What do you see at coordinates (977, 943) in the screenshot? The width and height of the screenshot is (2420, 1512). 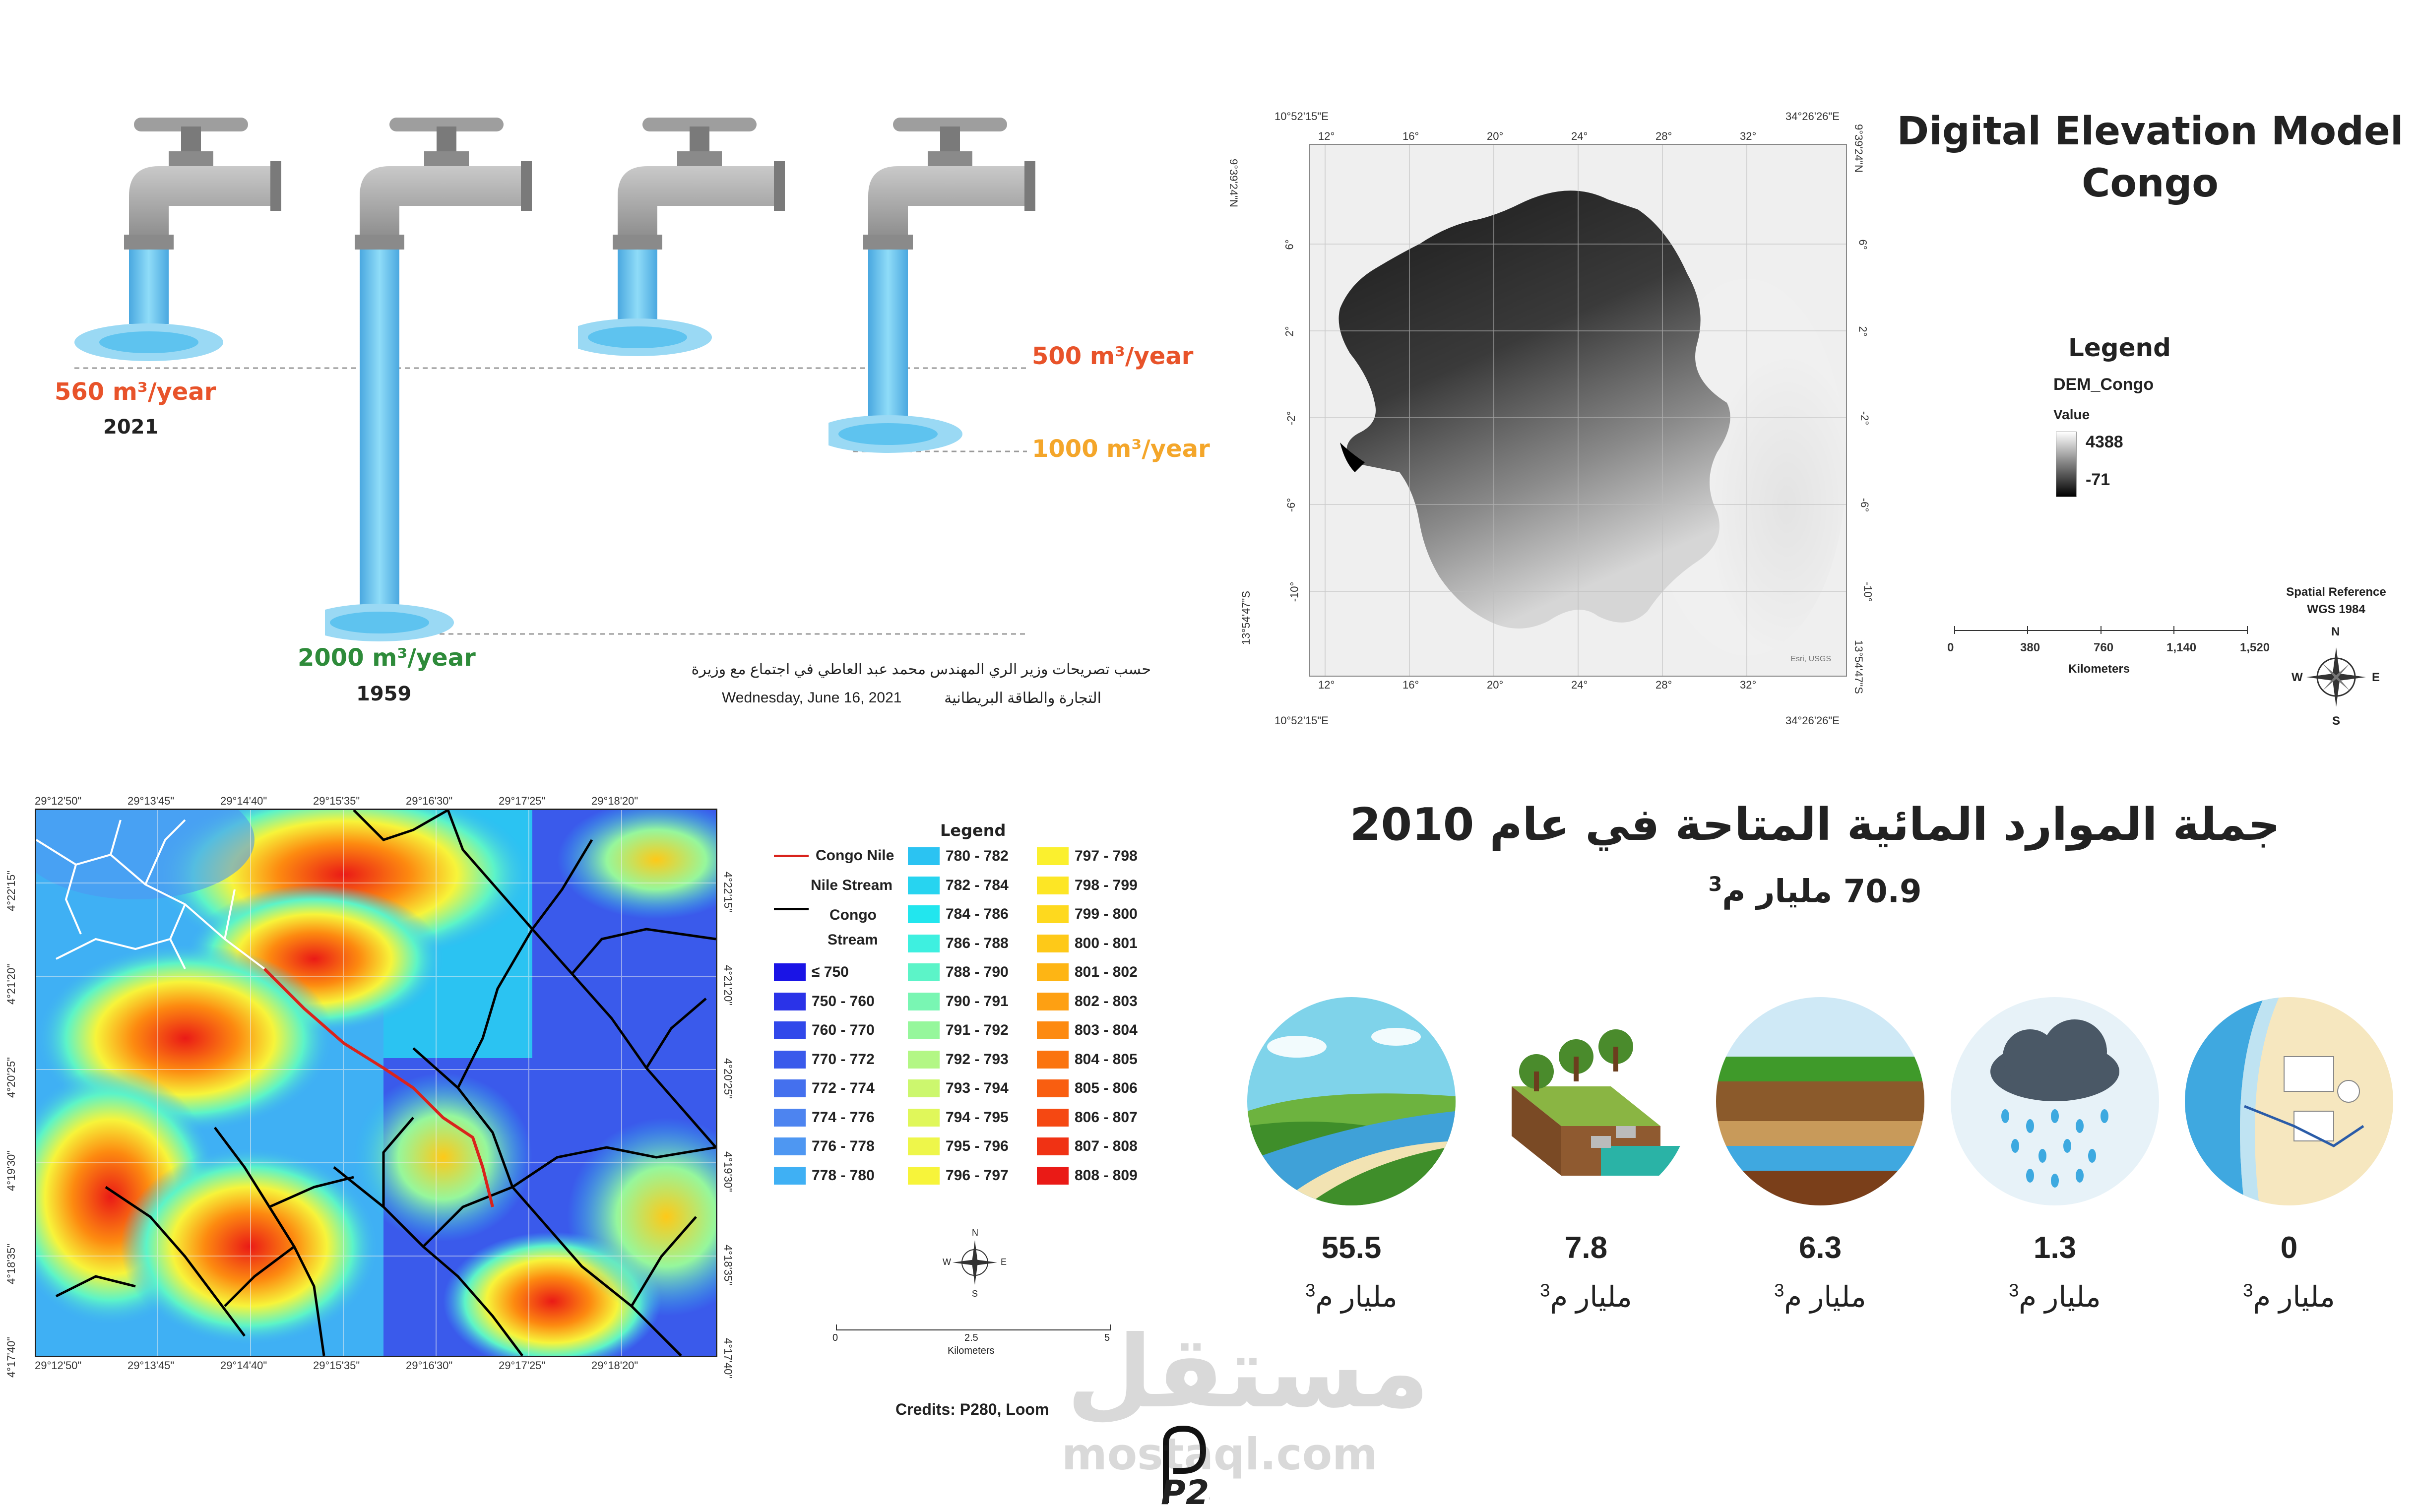 I see `legend-class-label: 786 - 788` at bounding box center [977, 943].